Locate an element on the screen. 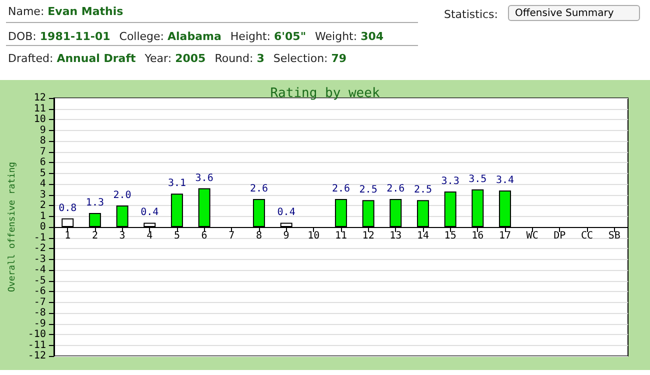 The height and width of the screenshot is (375, 650). y-tick-label: -9 is located at coordinates (40, 324).